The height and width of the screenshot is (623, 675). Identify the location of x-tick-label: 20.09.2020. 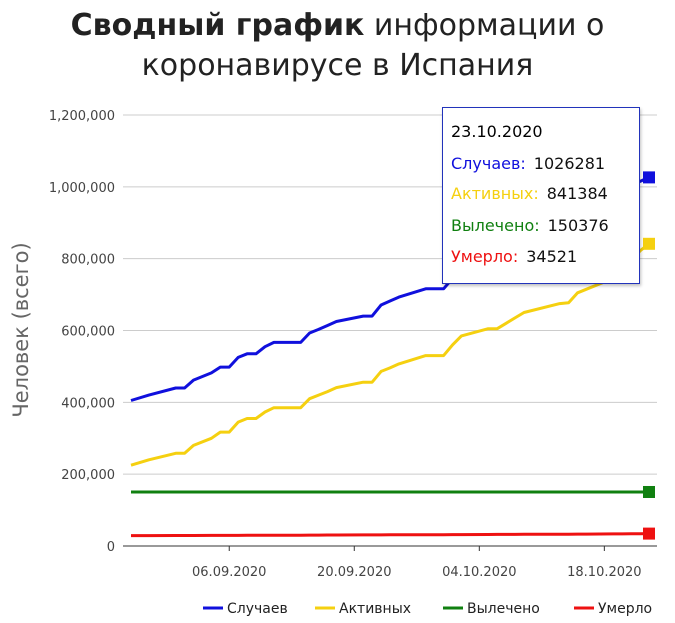
(354, 572).